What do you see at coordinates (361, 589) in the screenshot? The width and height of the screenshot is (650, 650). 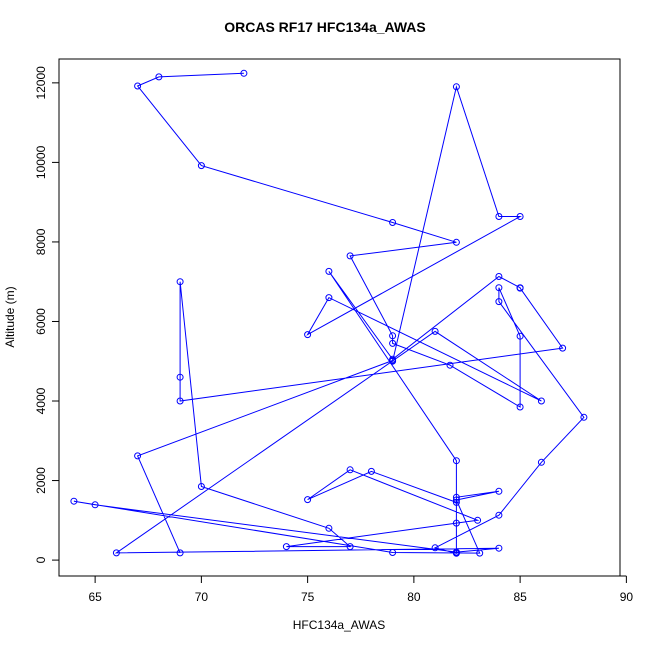 I see `x-axis: 65 70 75 80 85 90` at bounding box center [361, 589].